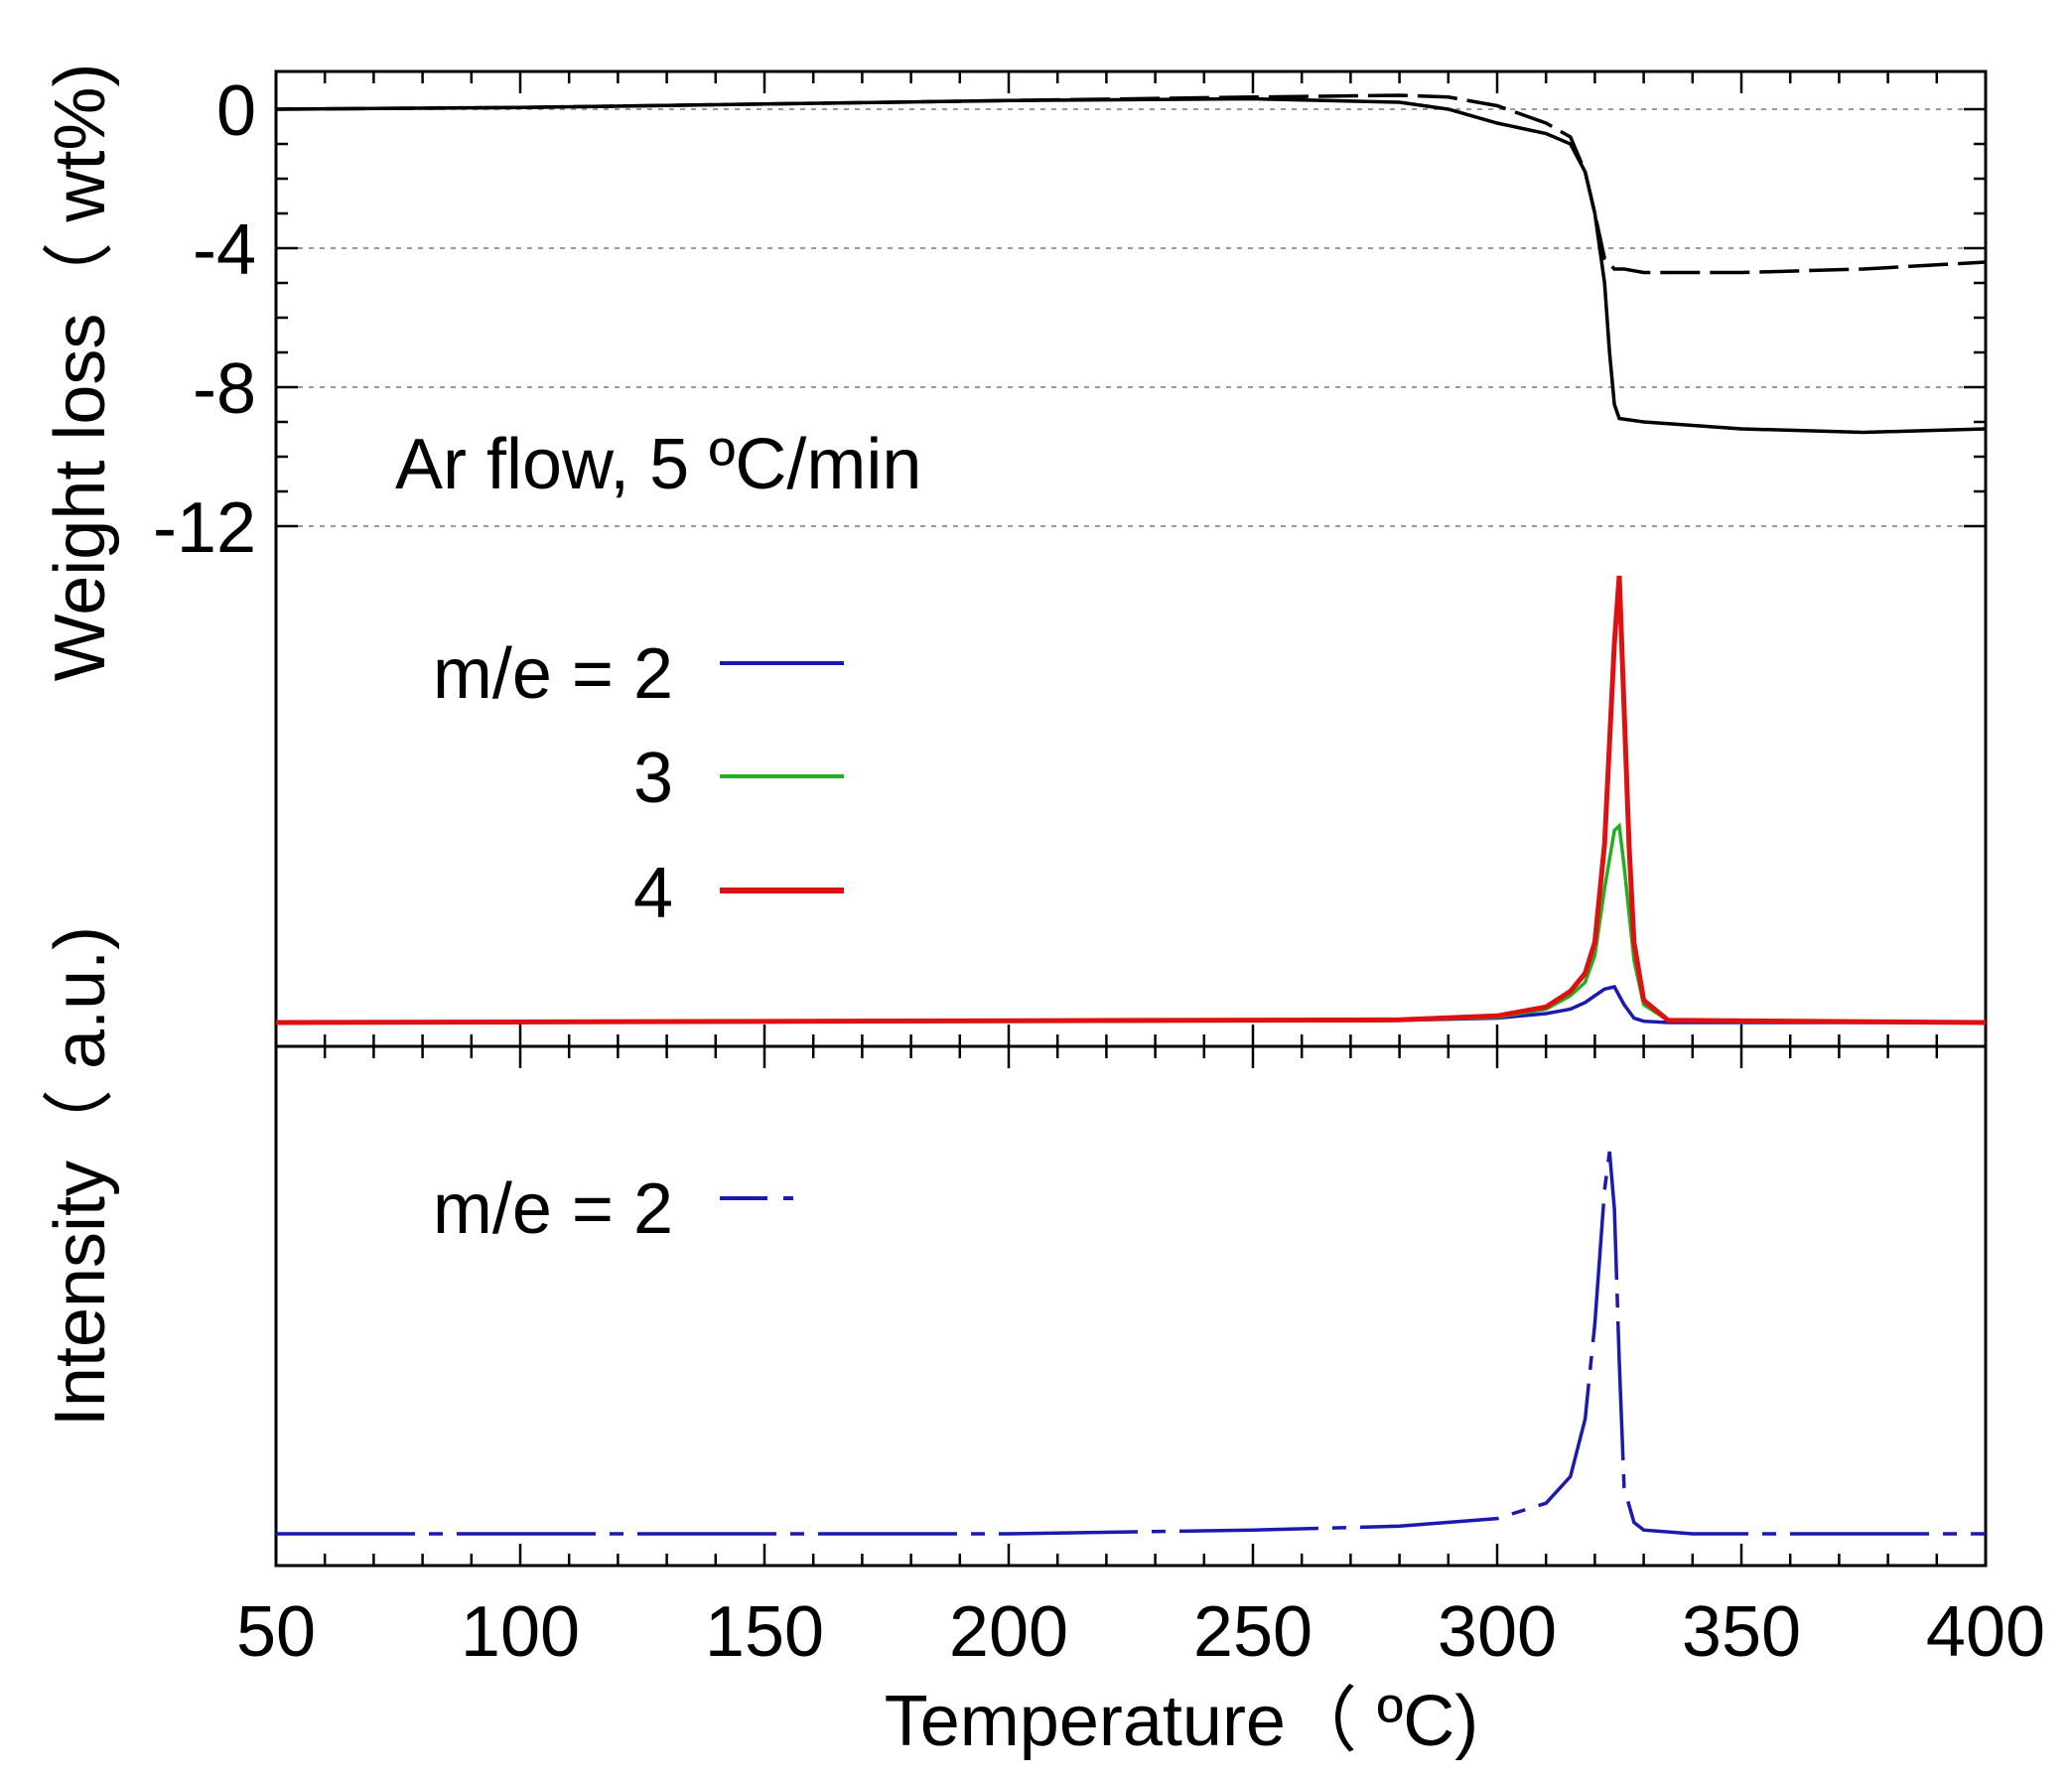 The image size is (2072, 1780). I want to click on x-tick-label-350: 350, so click(1741, 1632).